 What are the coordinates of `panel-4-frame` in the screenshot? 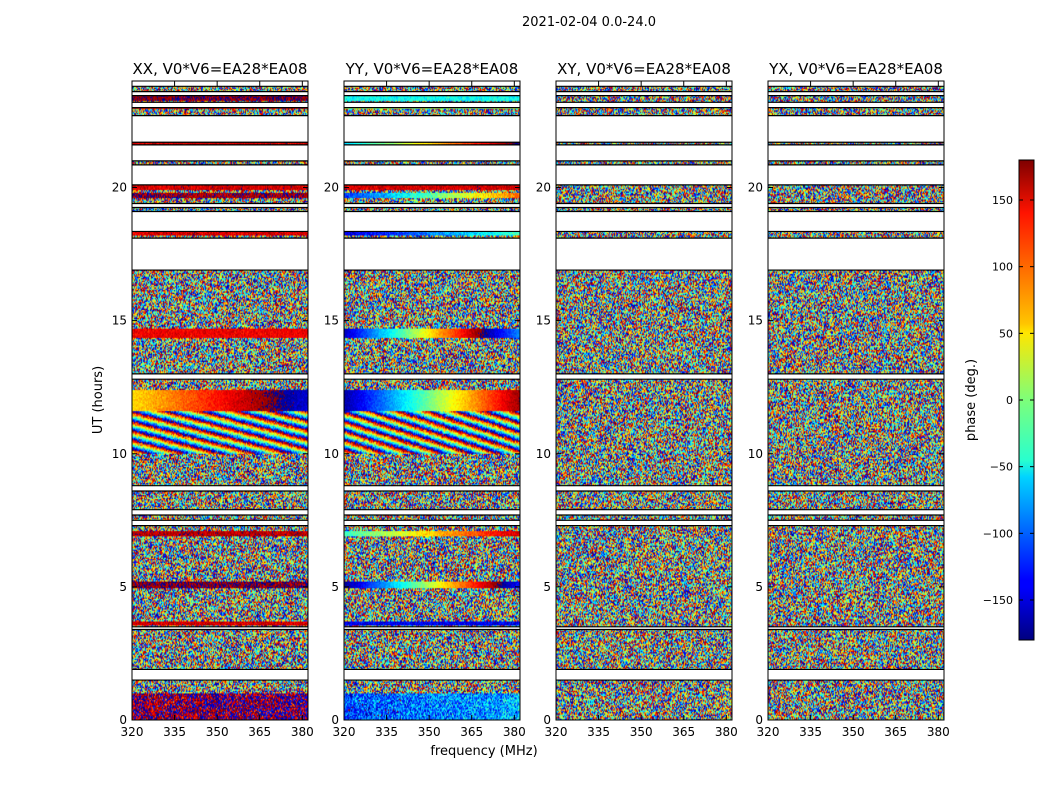 It's located at (856, 400).